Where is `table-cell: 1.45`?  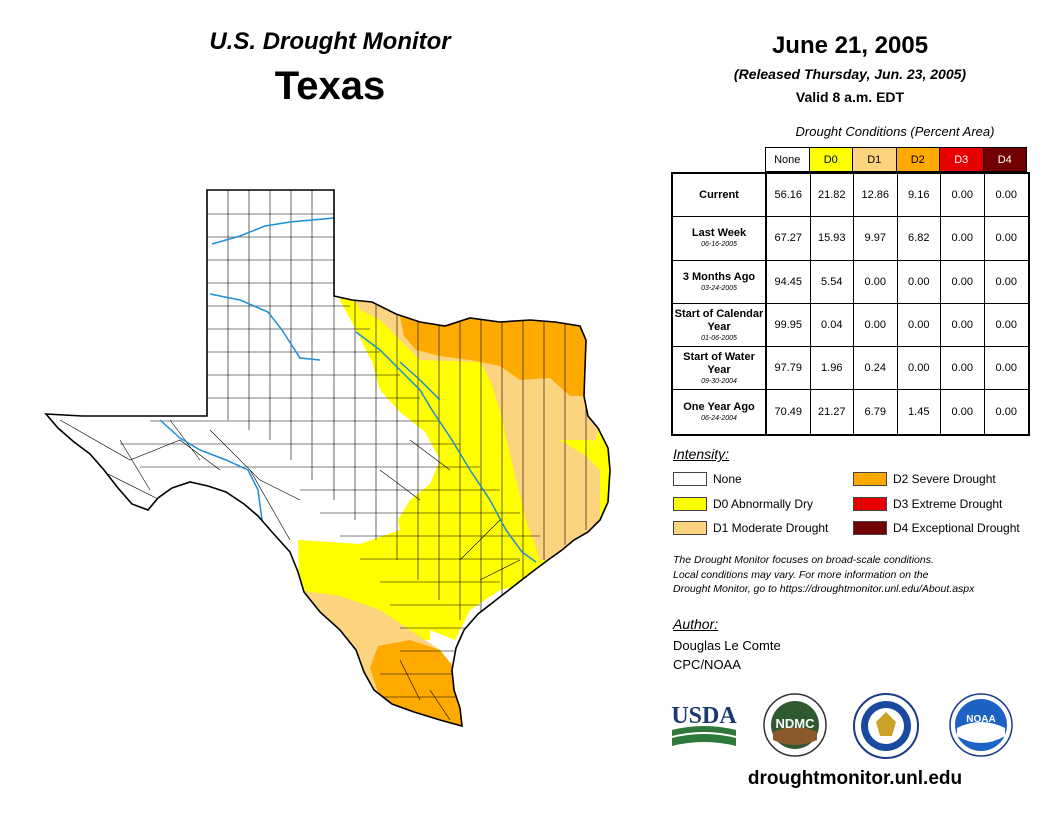
table-cell: 1.45 is located at coordinates (919, 412).